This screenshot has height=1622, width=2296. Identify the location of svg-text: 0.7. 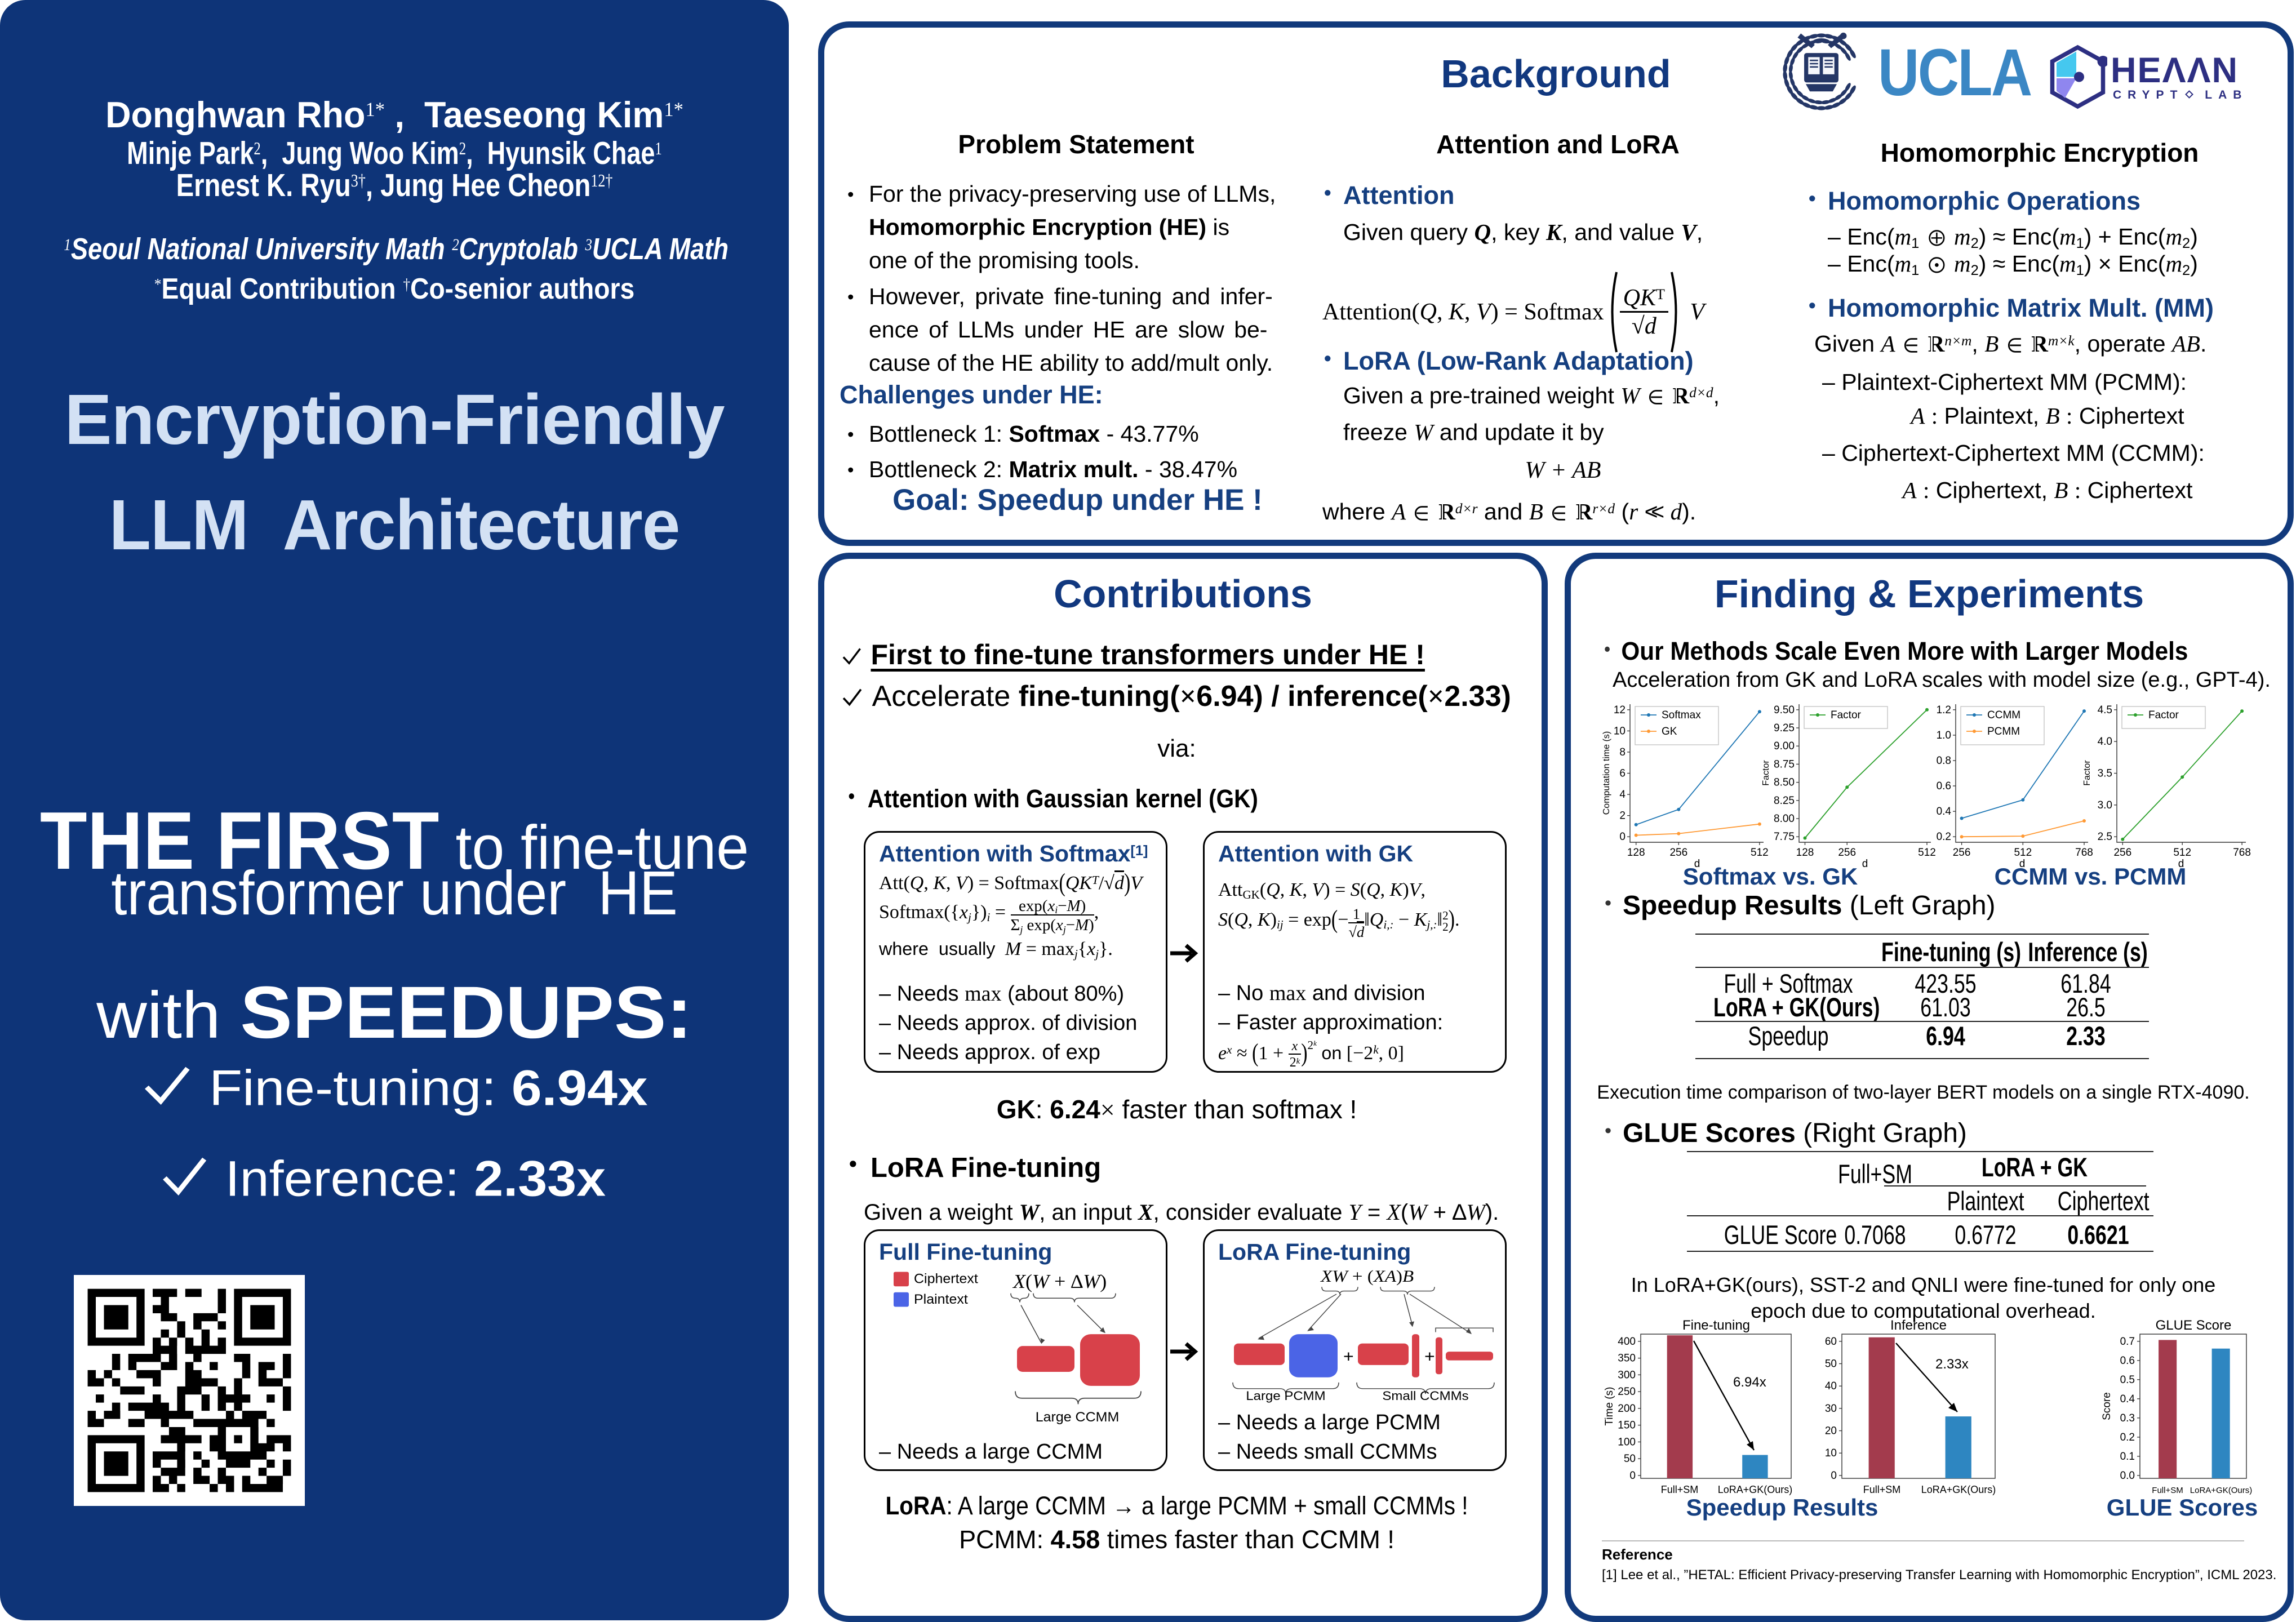
(2127, 1342).